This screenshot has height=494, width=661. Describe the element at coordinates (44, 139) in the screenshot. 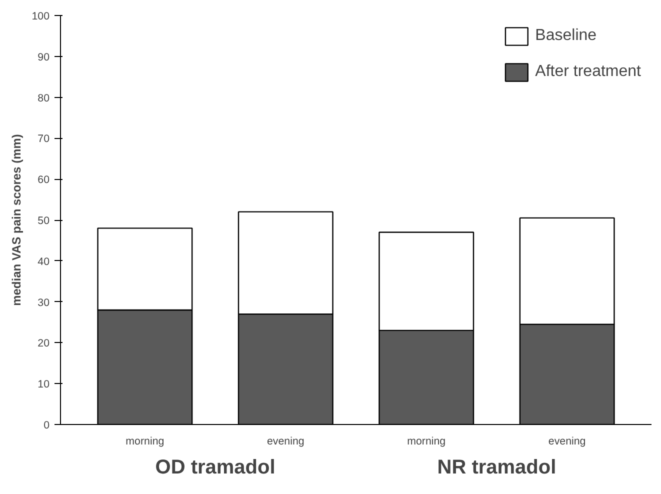

I see `y-tick-label: 70` at that location.